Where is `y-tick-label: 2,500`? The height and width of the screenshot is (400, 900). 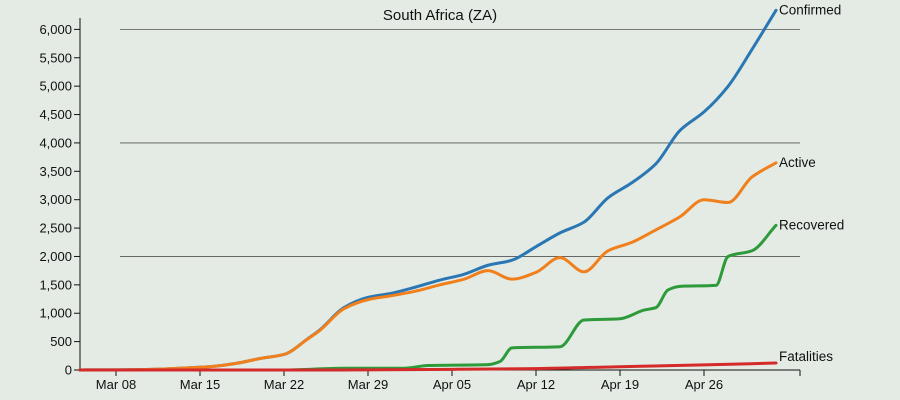
y-tick-label: 2,500 is located at coordinates (55, 228).